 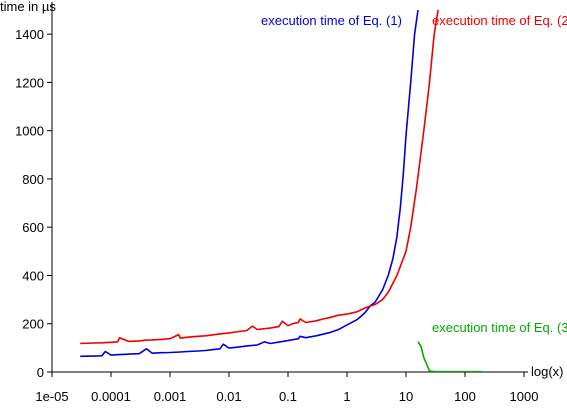 What do you see at coordinates (33, 227) in the screenshot?
I see `y-tick-label: 600` at bounding box center [33, 227].